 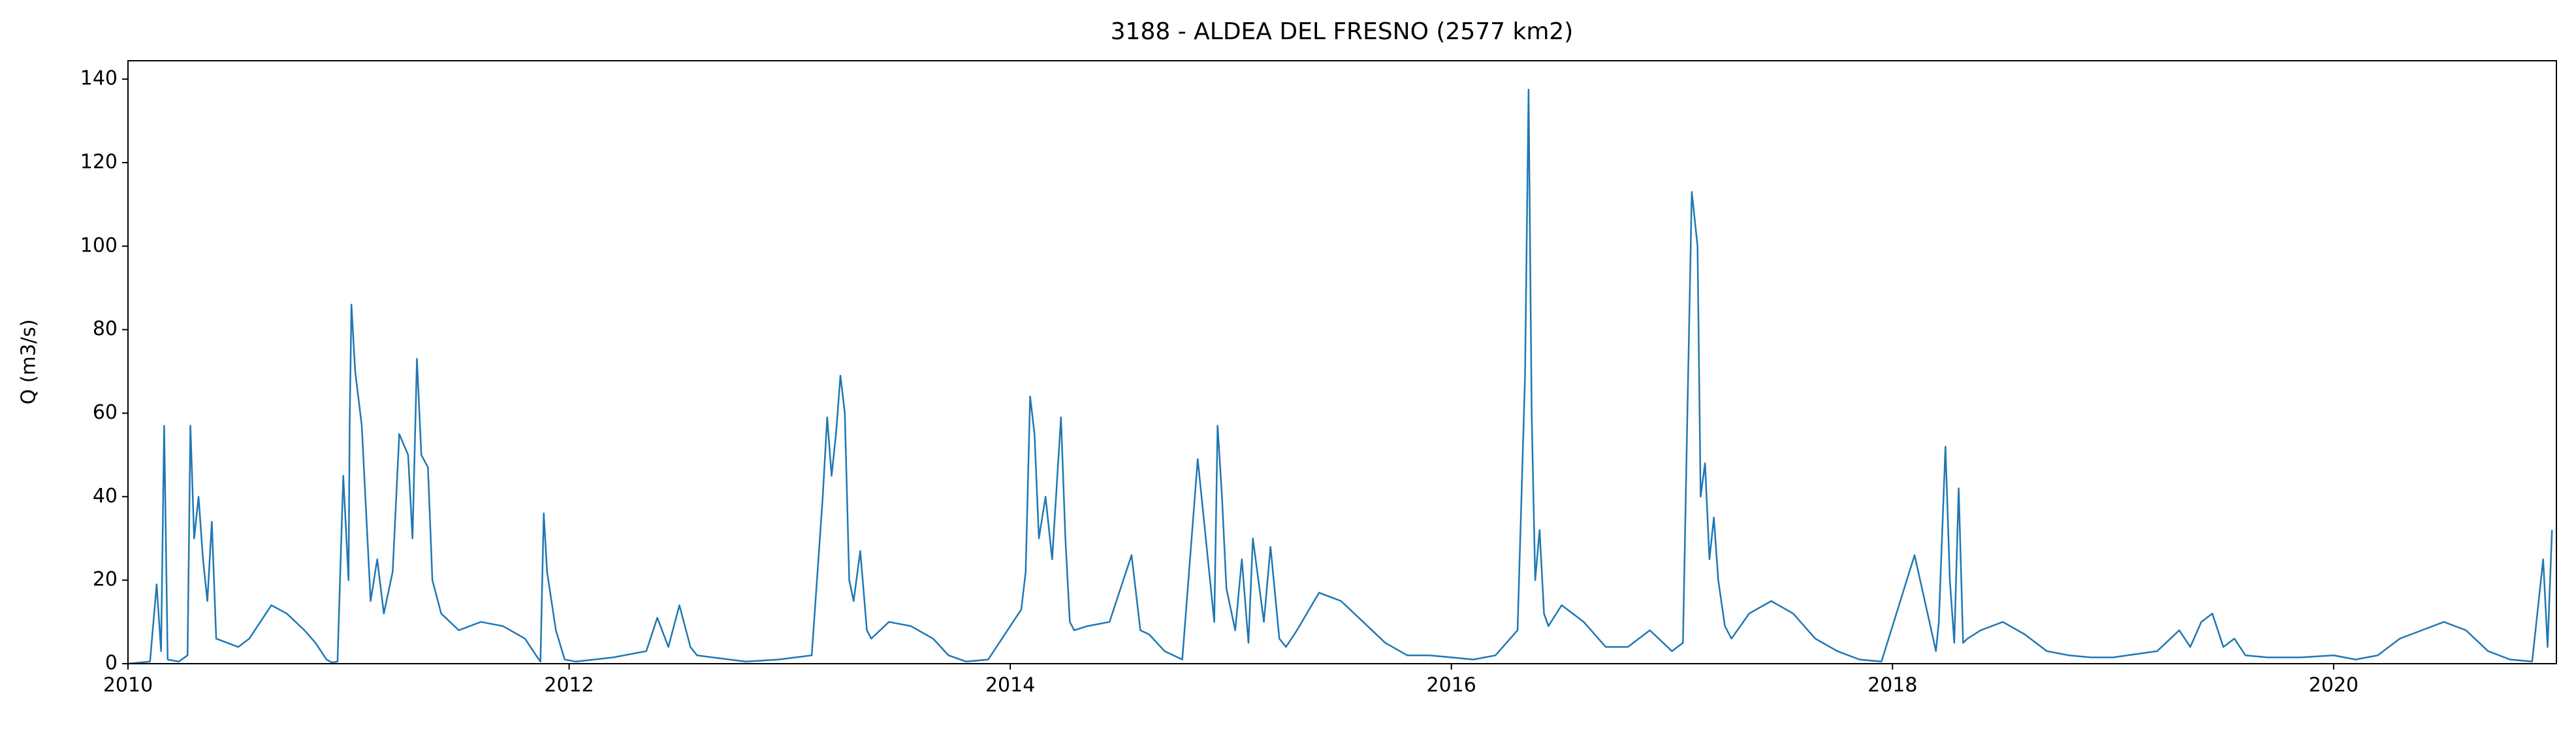 I want to click on x-tick-label: 2018, so click(x=1893, y=685).